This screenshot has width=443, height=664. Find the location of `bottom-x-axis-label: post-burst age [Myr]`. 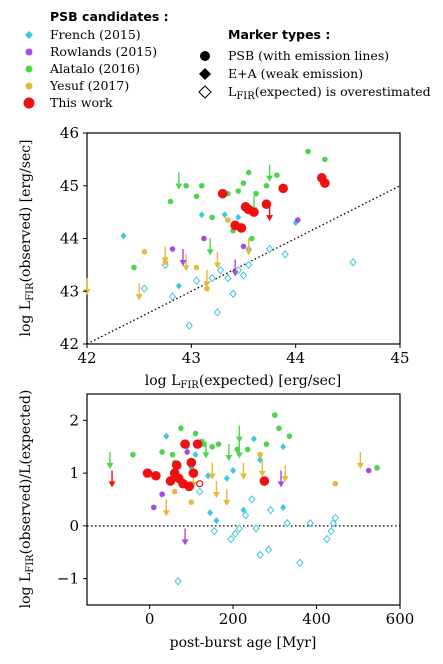

bottom-x-axis-label: post-burst age [Myr] is located at coordinates (243, 643).